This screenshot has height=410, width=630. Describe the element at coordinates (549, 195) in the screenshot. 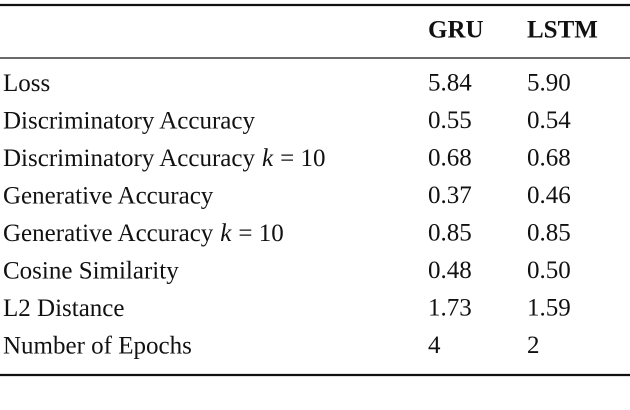

I see `cell-value: 0.46` at that location.